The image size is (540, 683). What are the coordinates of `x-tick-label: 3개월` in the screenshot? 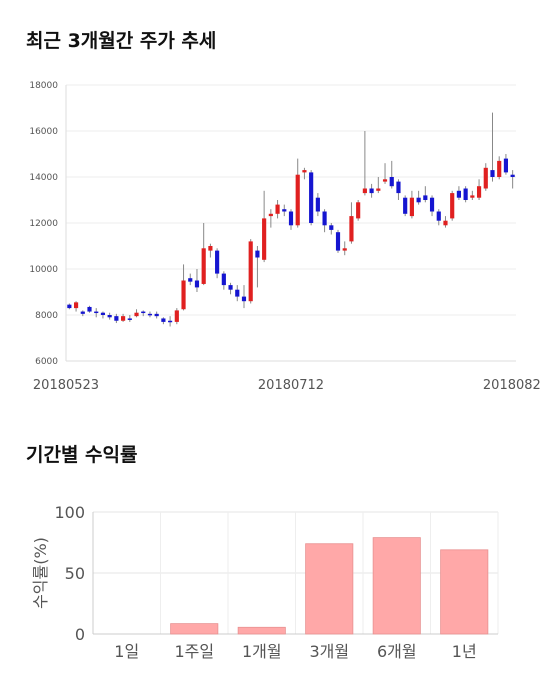 It's located at (329, 651).